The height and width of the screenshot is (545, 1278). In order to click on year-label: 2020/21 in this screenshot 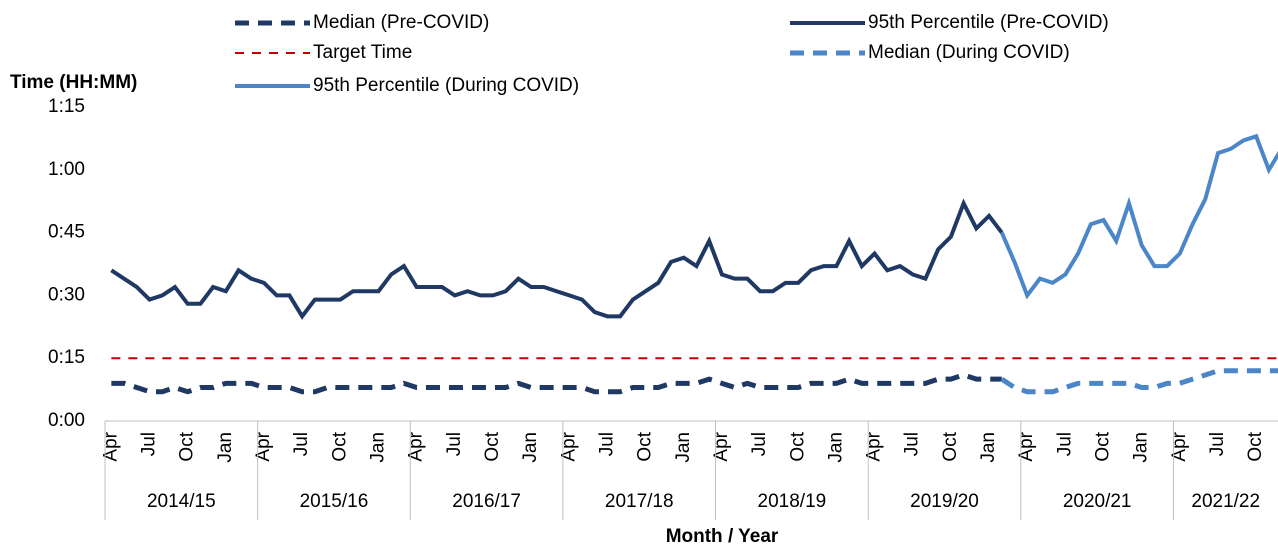, I will do `click(1097, 501)`.